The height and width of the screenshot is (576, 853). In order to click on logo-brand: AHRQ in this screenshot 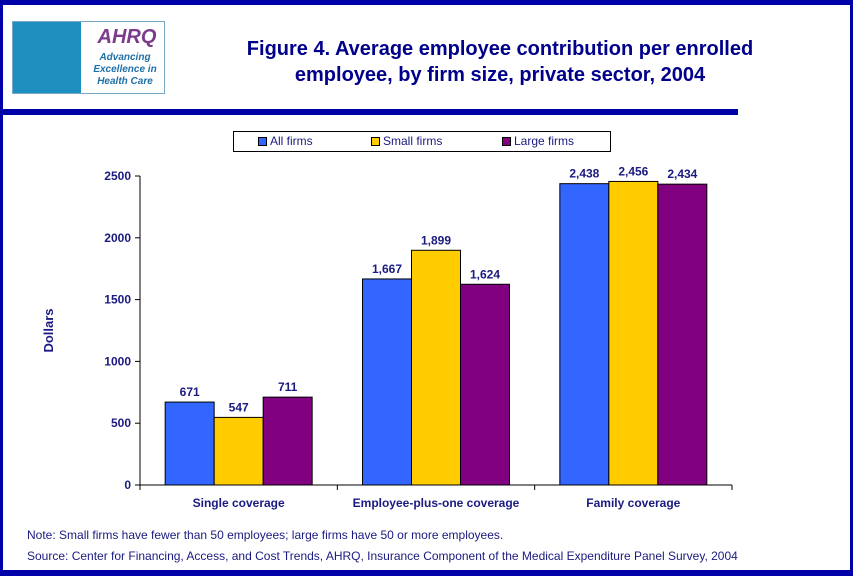, I will do `click(127, 37)`.